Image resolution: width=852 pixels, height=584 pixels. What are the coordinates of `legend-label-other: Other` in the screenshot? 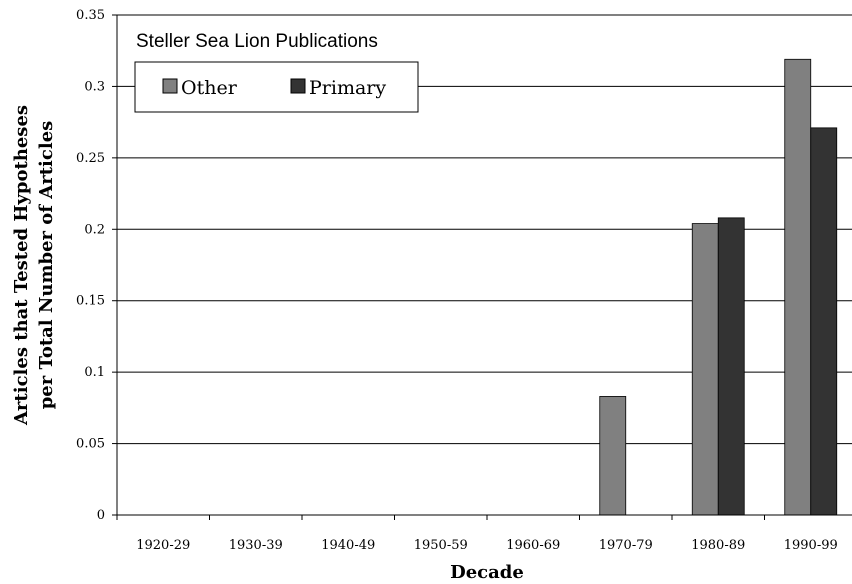 It's located at (209, 88).